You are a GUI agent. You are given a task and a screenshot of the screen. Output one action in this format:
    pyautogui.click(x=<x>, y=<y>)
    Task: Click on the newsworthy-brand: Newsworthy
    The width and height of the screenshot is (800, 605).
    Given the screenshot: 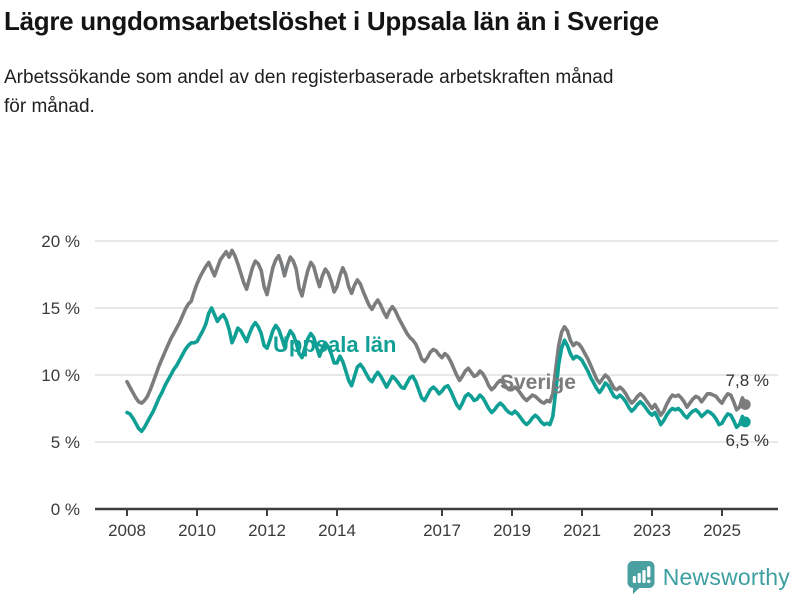 What is the action you would take?
    pyautogui.click(x=708, y=577)
    